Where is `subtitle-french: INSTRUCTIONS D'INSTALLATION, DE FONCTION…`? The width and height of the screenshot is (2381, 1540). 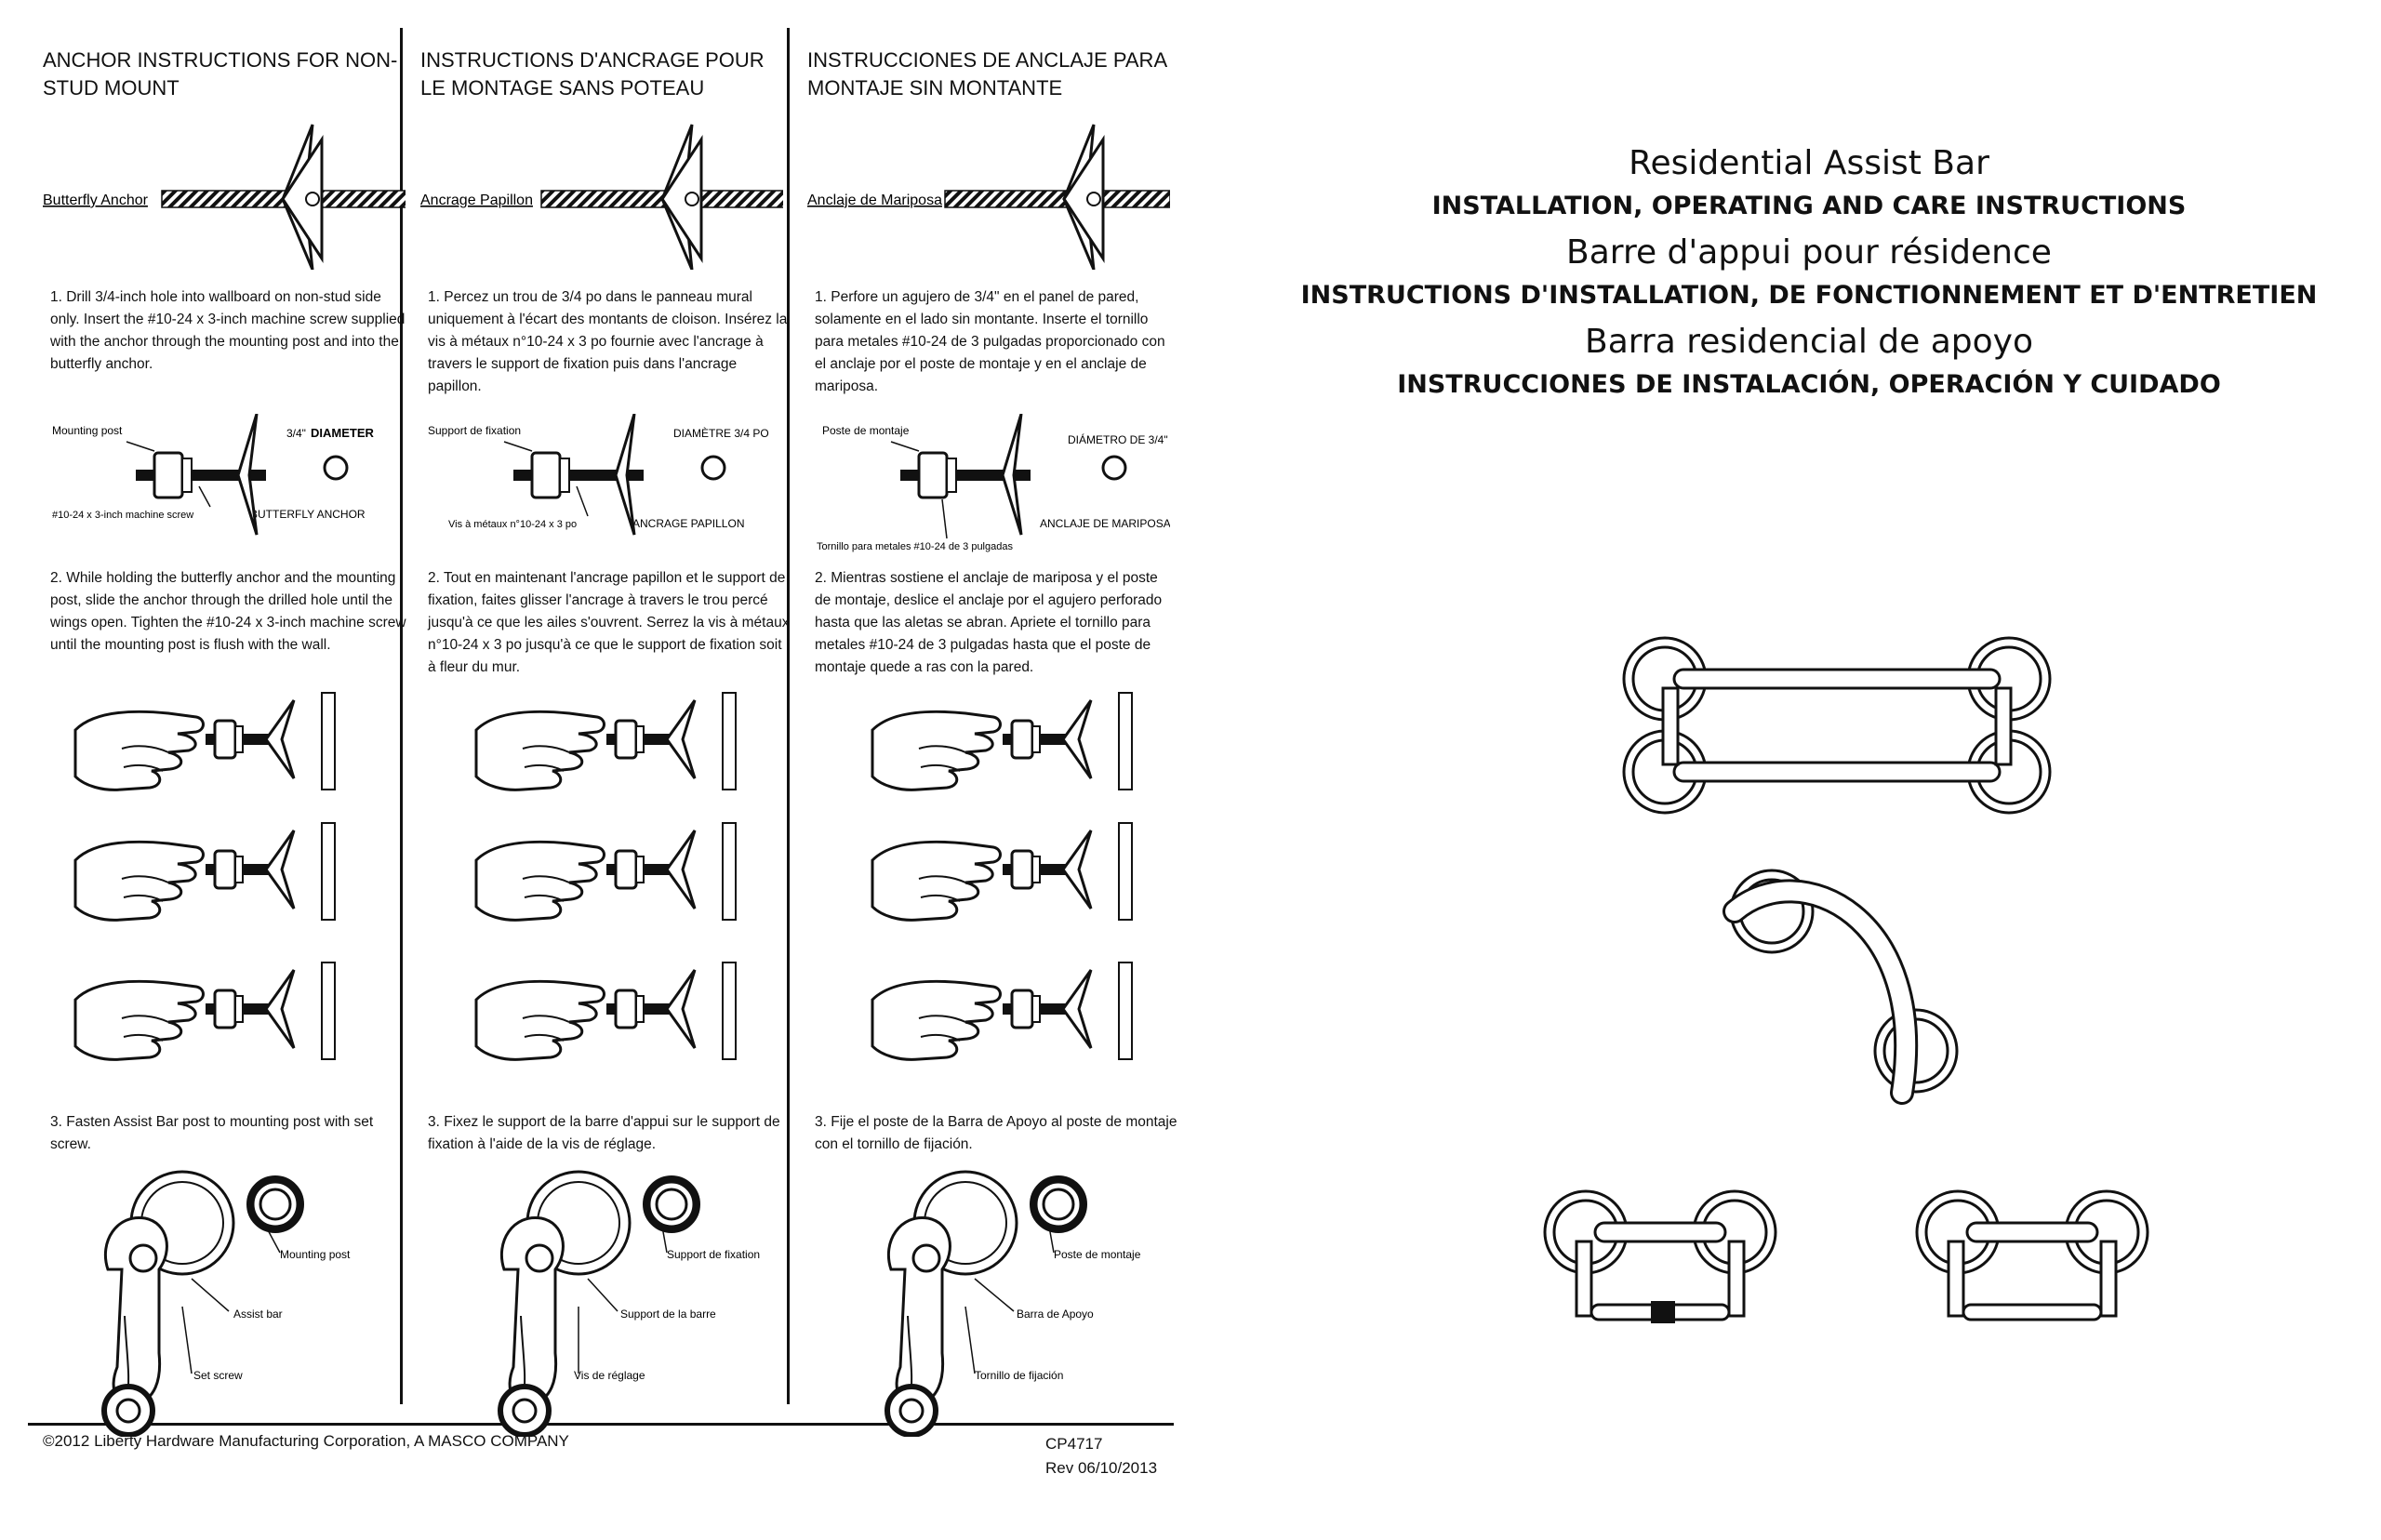
subtitle-french: INSTRUCTIONS D'INSTALLATION, DE FONCTION… is located at coordinates (1809, 295).